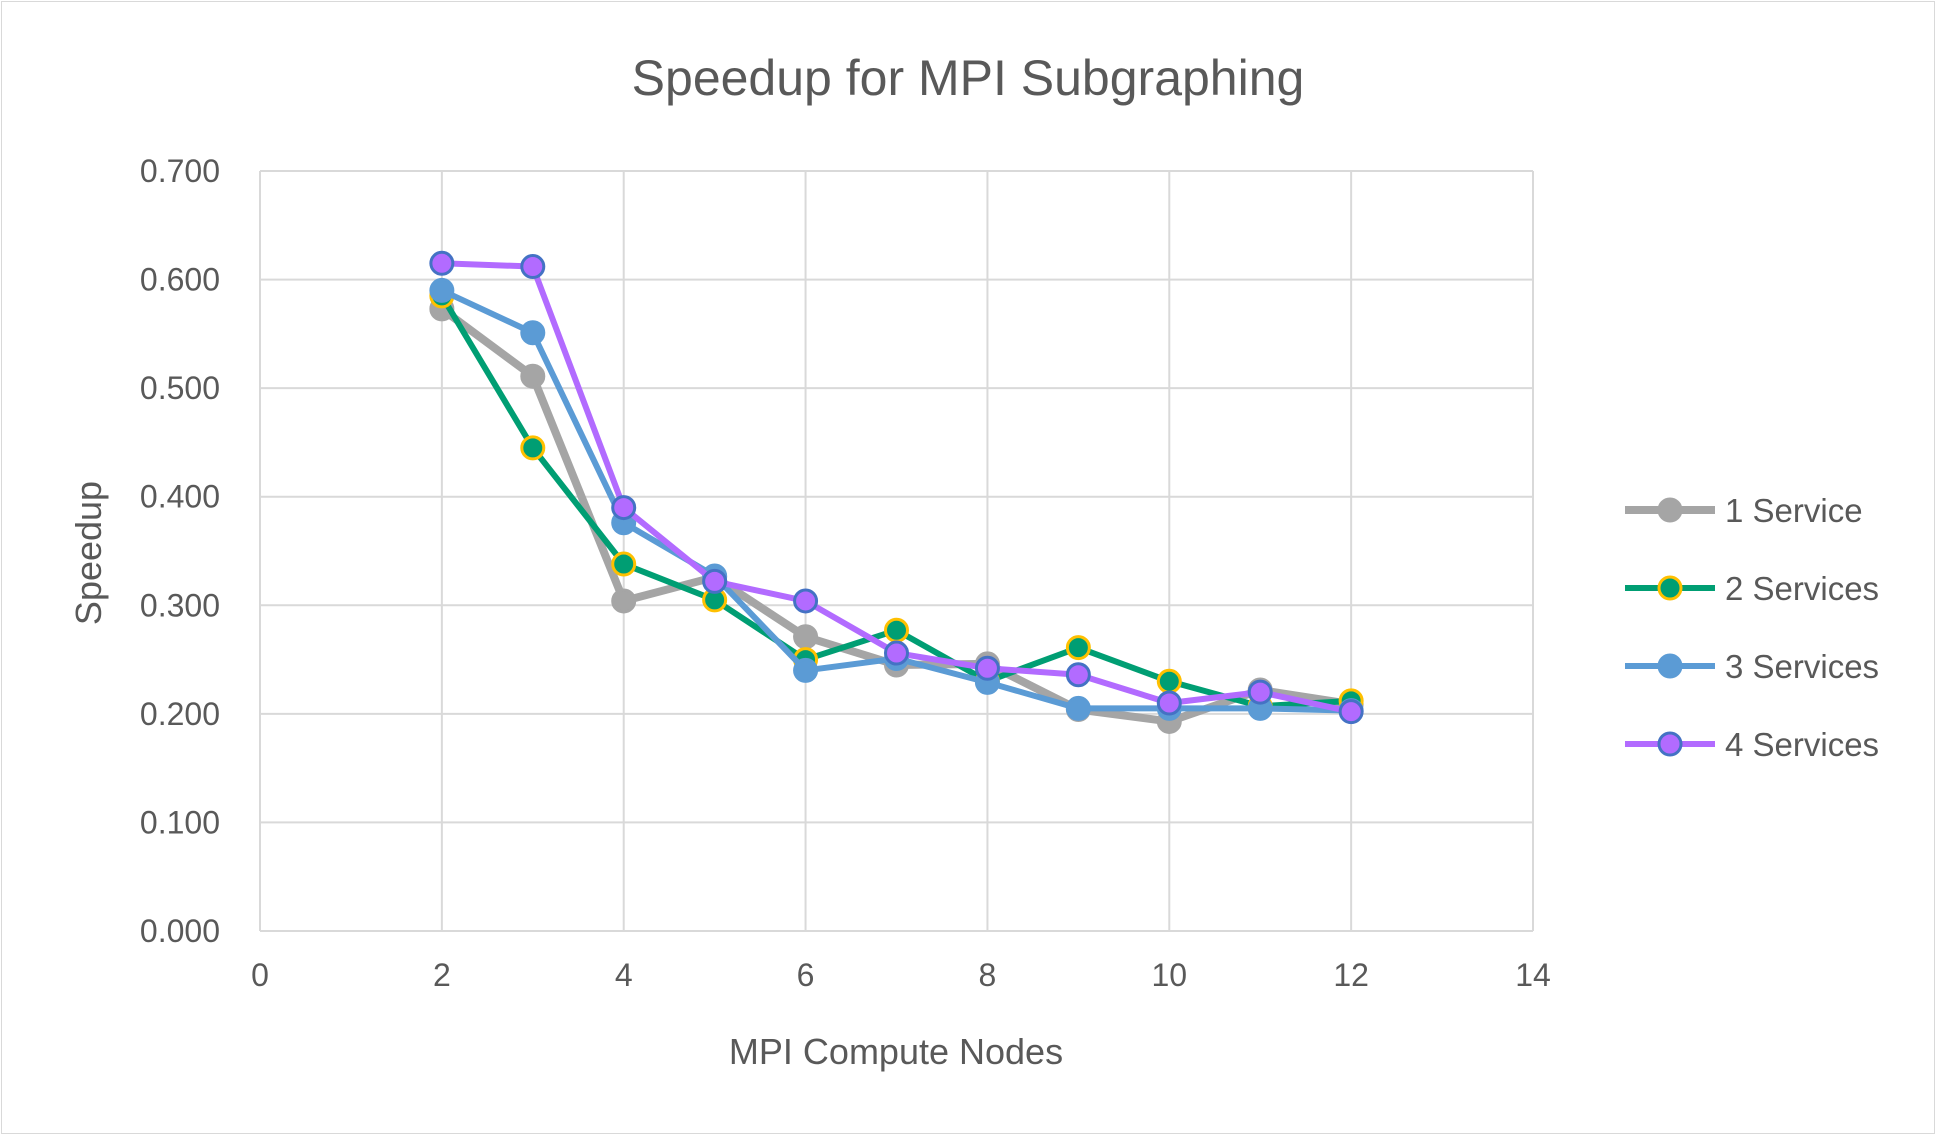  What do you see at coordinates (968, 78) in the screenshot?
I see `chart-title: Speedup for MPI Subgraphing` at bounding box center [968, 78].